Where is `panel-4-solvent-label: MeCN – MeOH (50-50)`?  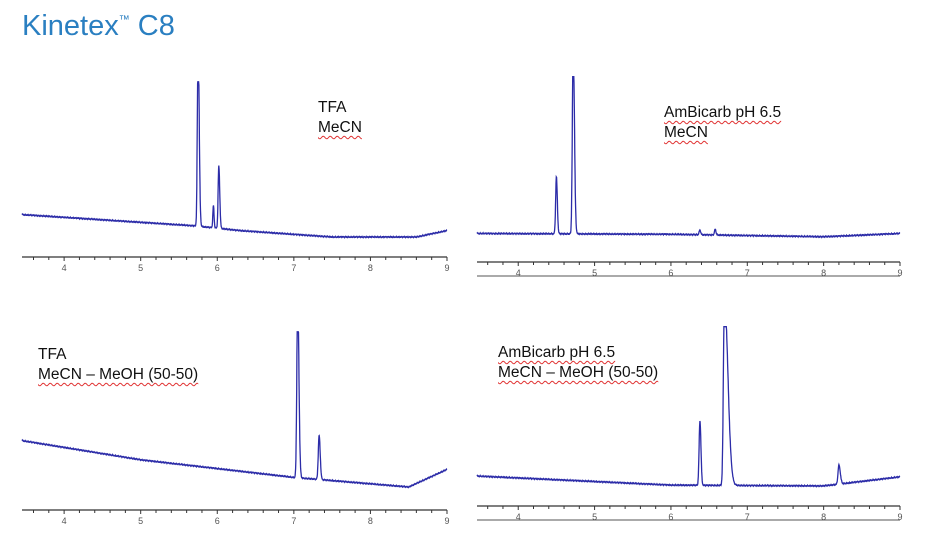
panel-4-solvent-label: MeCN – MeOH (50-50) is located at coordinates (578, 372).